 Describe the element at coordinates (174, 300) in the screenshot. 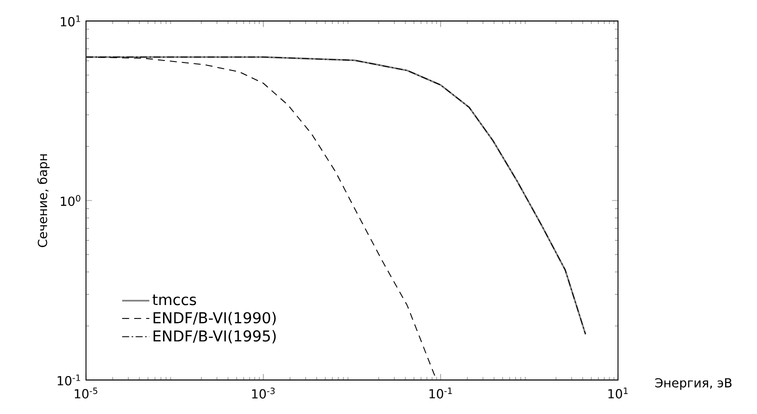

I see `legend-label: tmccs` at that location.